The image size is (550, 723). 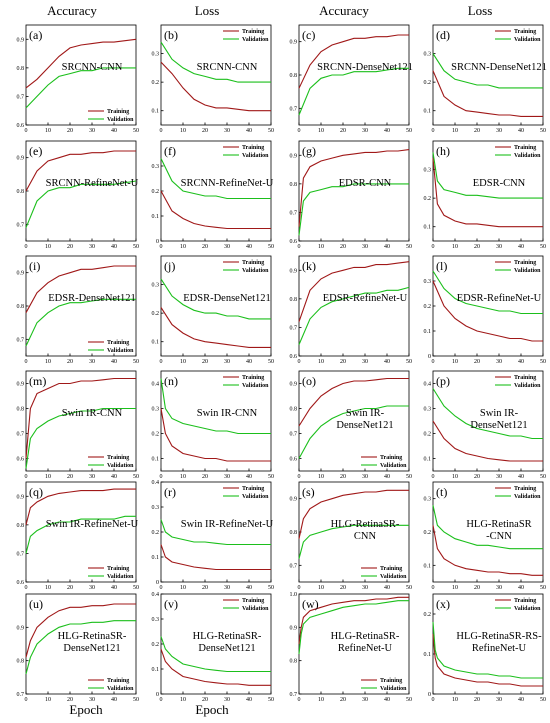 I want to click on panel-title: DenseNet121, so click(x=364, y=425).